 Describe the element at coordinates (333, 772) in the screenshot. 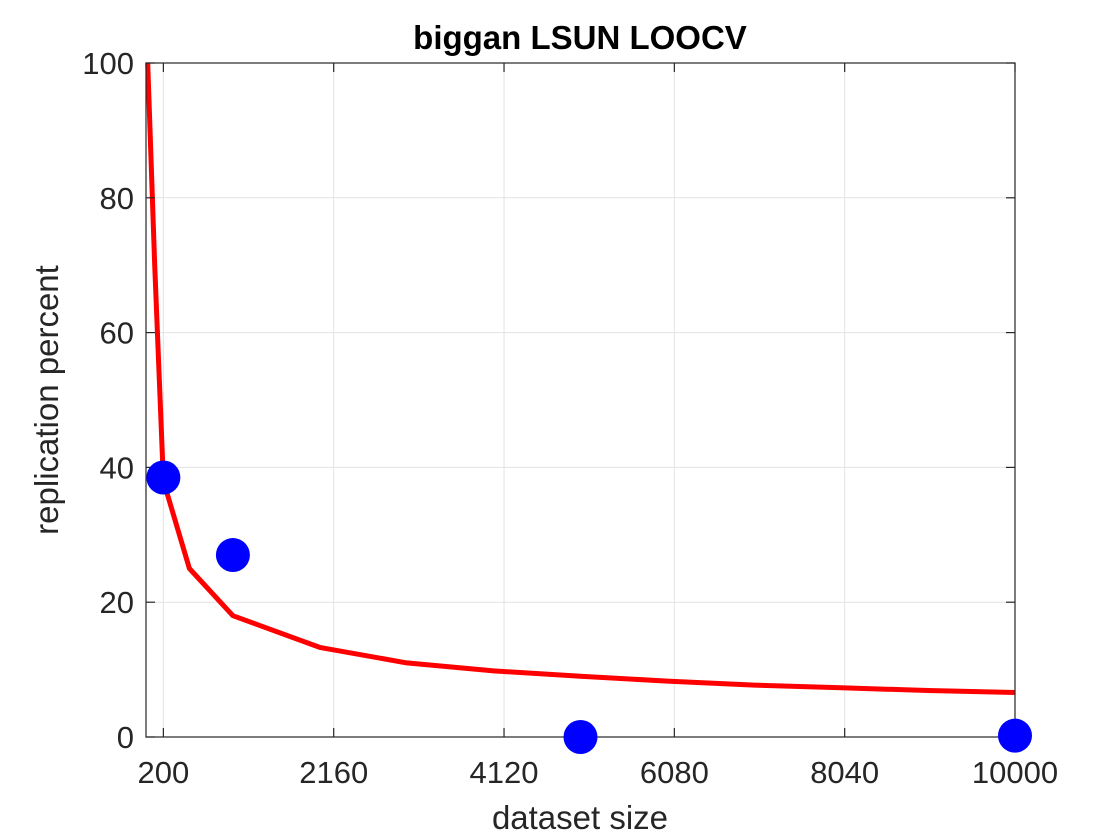

I see `x-tick-label: 2160` at that location.